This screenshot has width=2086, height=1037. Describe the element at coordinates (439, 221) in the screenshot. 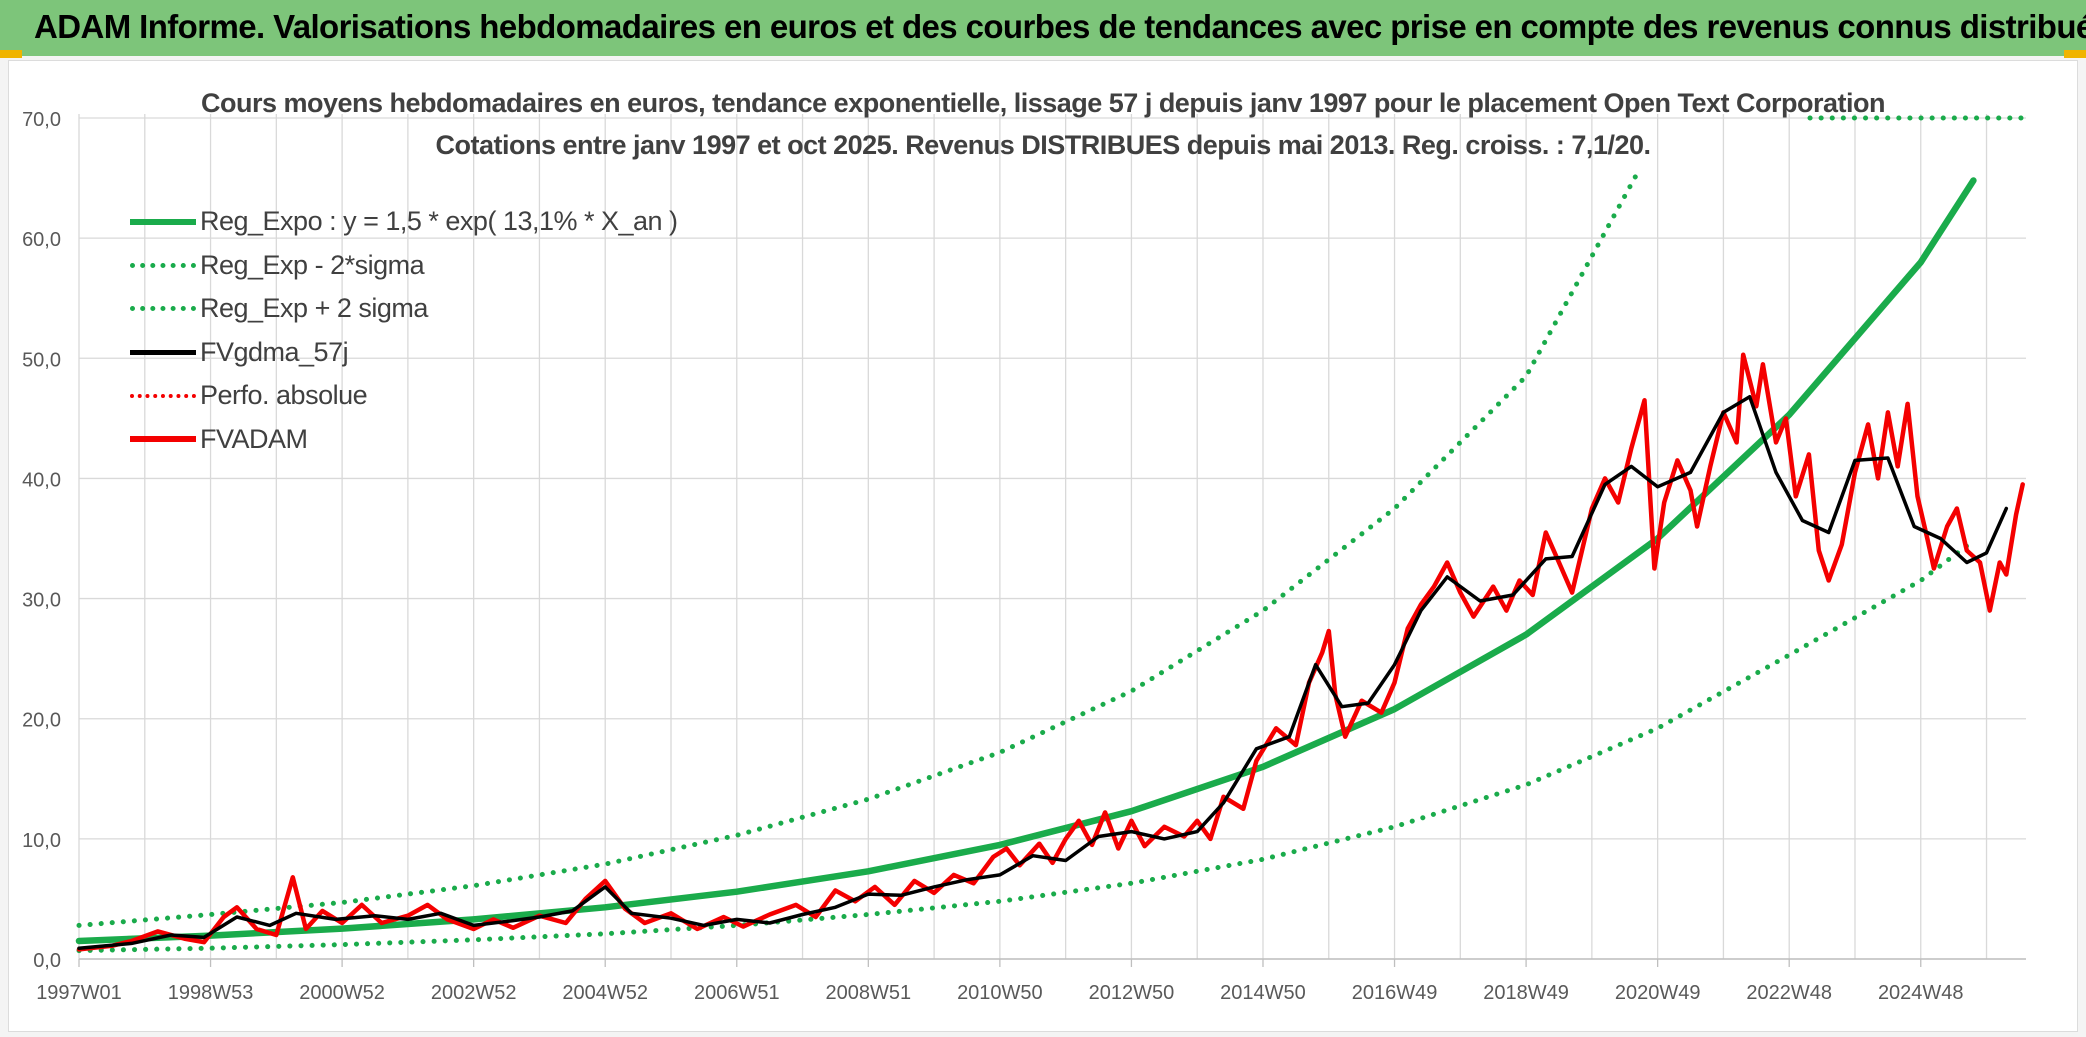

I see `legend-label: Reg_Expo : y = 1,5 * exp( 13,1% * X_an )` at that location.